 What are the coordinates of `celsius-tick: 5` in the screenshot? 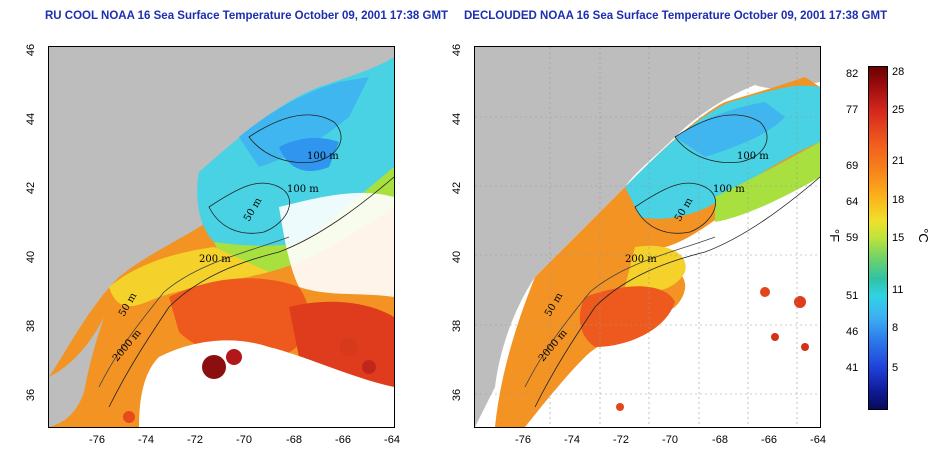 It's located at (895, 368).